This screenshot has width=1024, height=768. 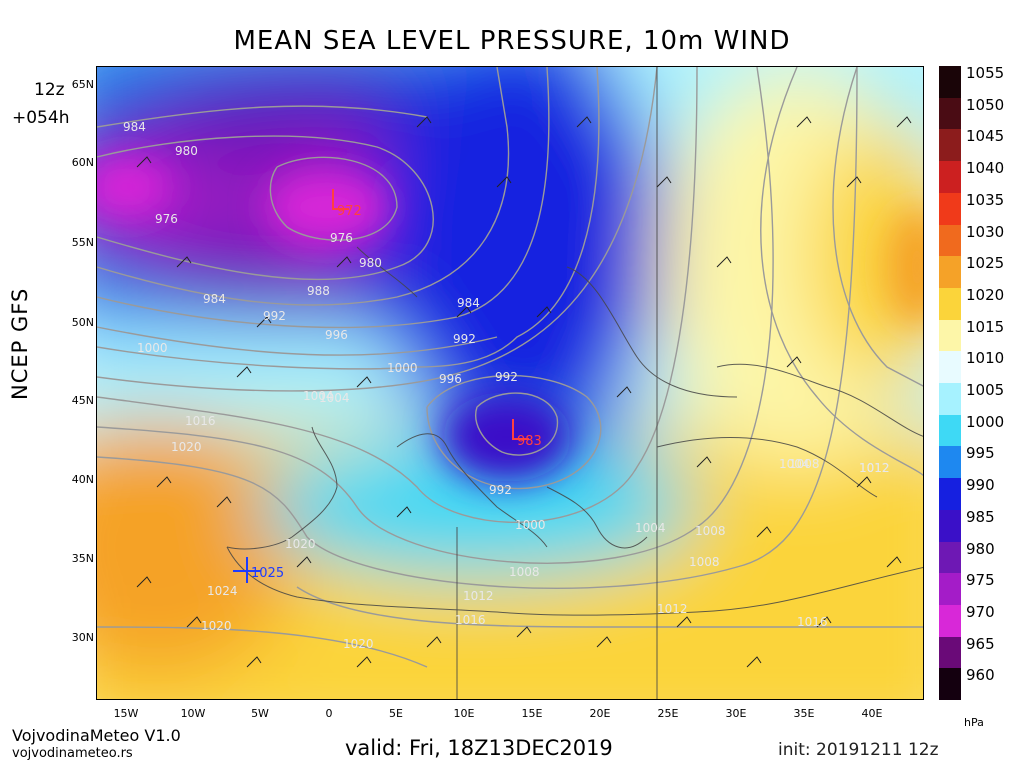 What do you see at coordinates (329, 713) in the screenshot?
I see `lon-label: 0` at bounding box center [329, 713].